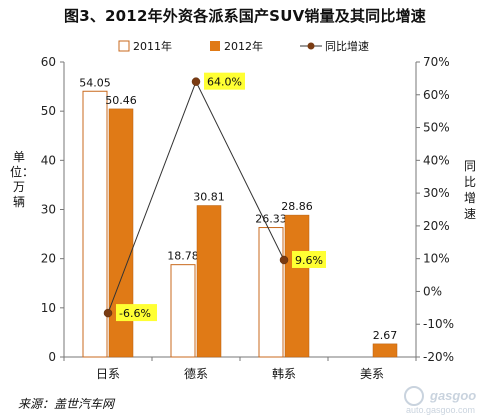  What do you see at coordinates (48, 210) in the screenshot?
I see `y-tick-label: 30` at bounding box center [48, 210].